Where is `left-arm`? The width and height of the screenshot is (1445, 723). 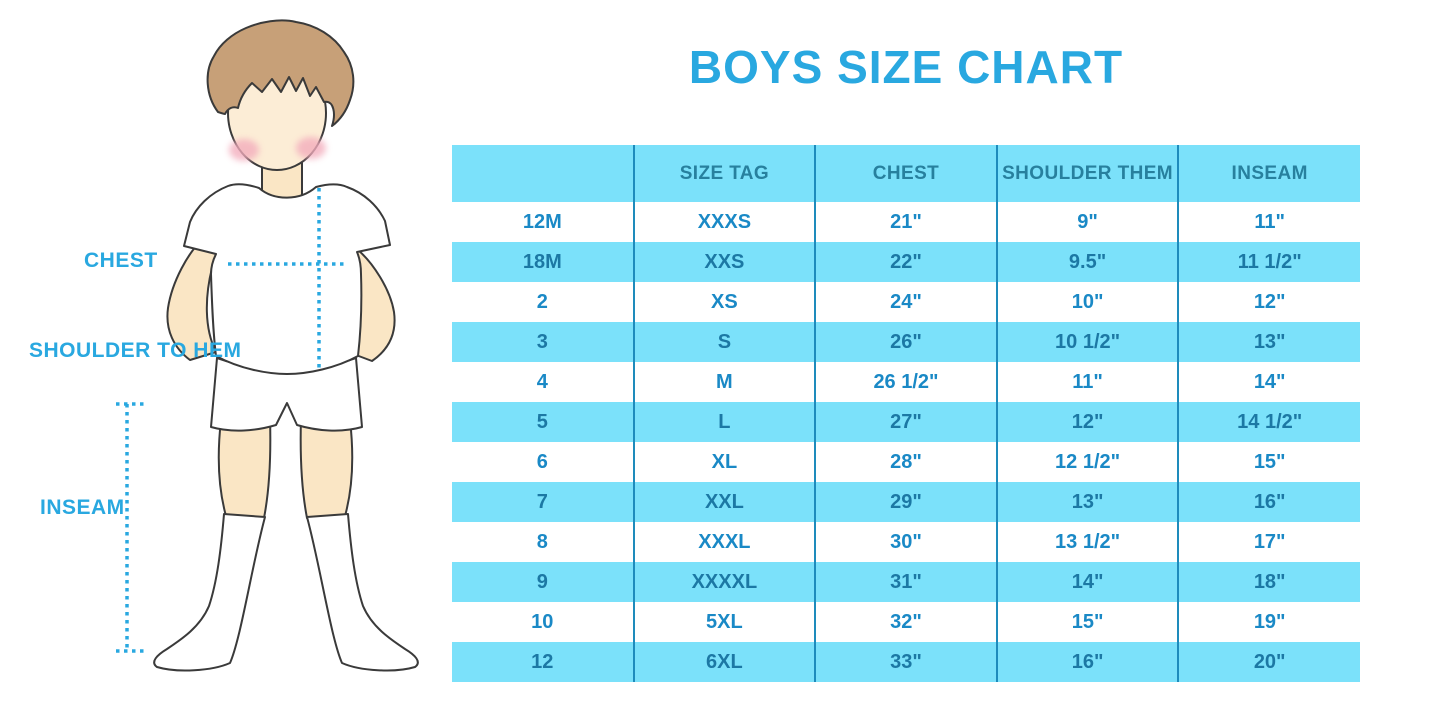
left-arm is located at coordinates (192, 299).